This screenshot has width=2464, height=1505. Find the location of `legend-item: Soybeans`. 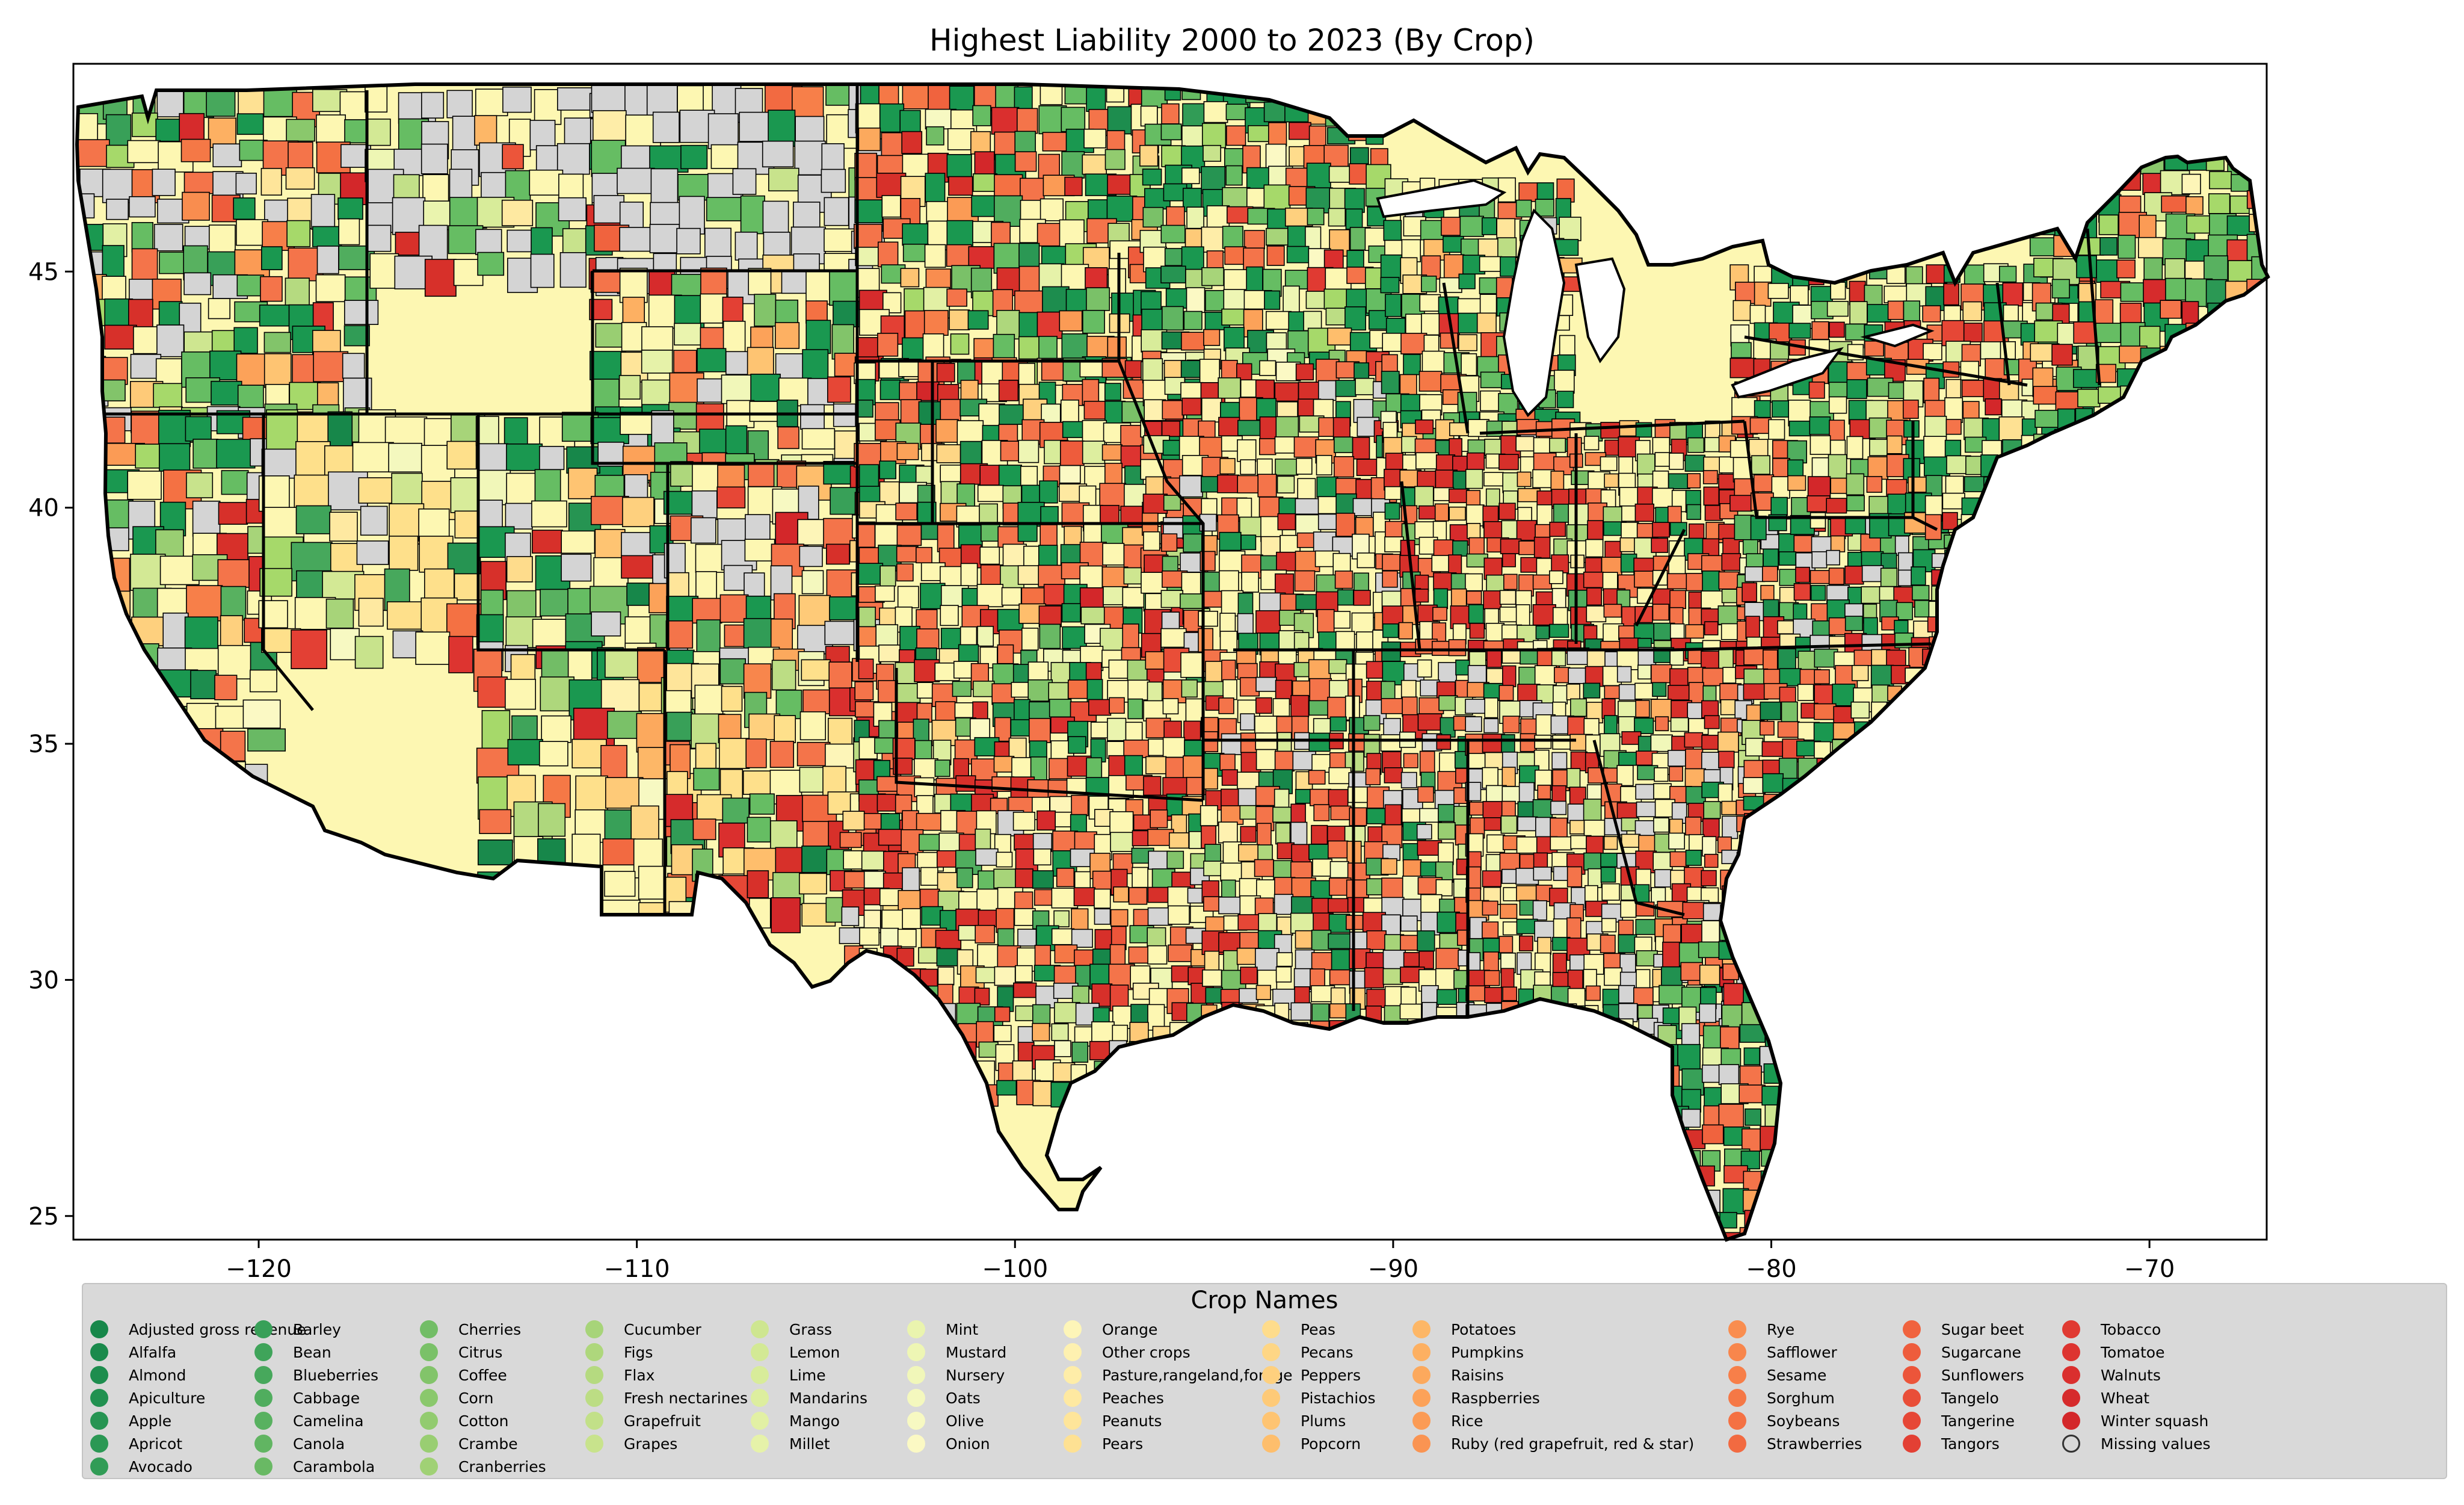

legend-item: Soybeans is located at coordinates (1795, 1420).